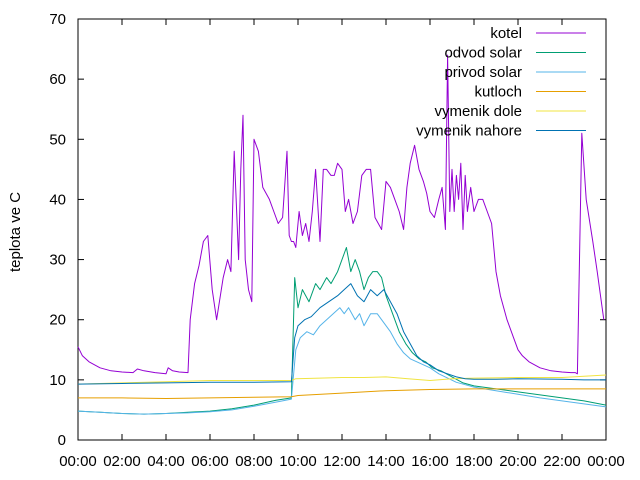  I want to click on legend-label: odvod solar, so click(483, 53).